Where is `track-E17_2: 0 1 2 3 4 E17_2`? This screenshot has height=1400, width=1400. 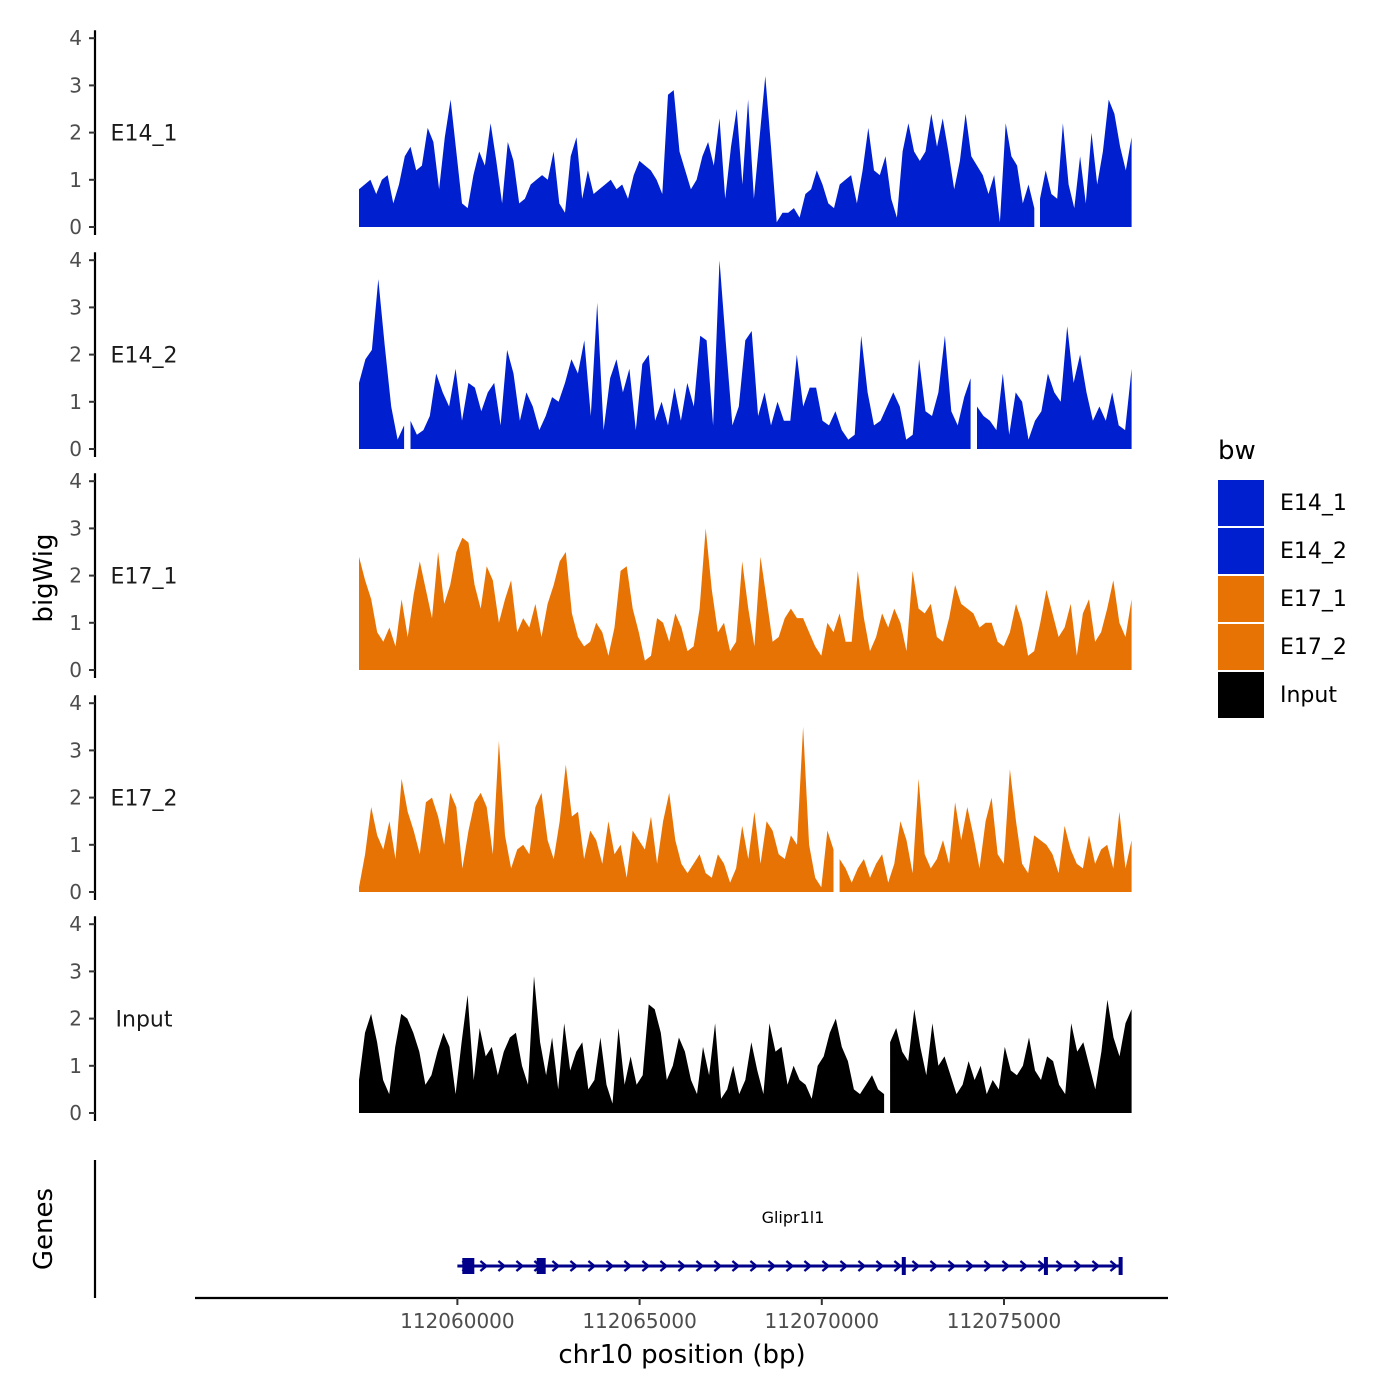 track-E17_2: 0 1 2 3 4 E17_2 is located at coordinates (600, 797).